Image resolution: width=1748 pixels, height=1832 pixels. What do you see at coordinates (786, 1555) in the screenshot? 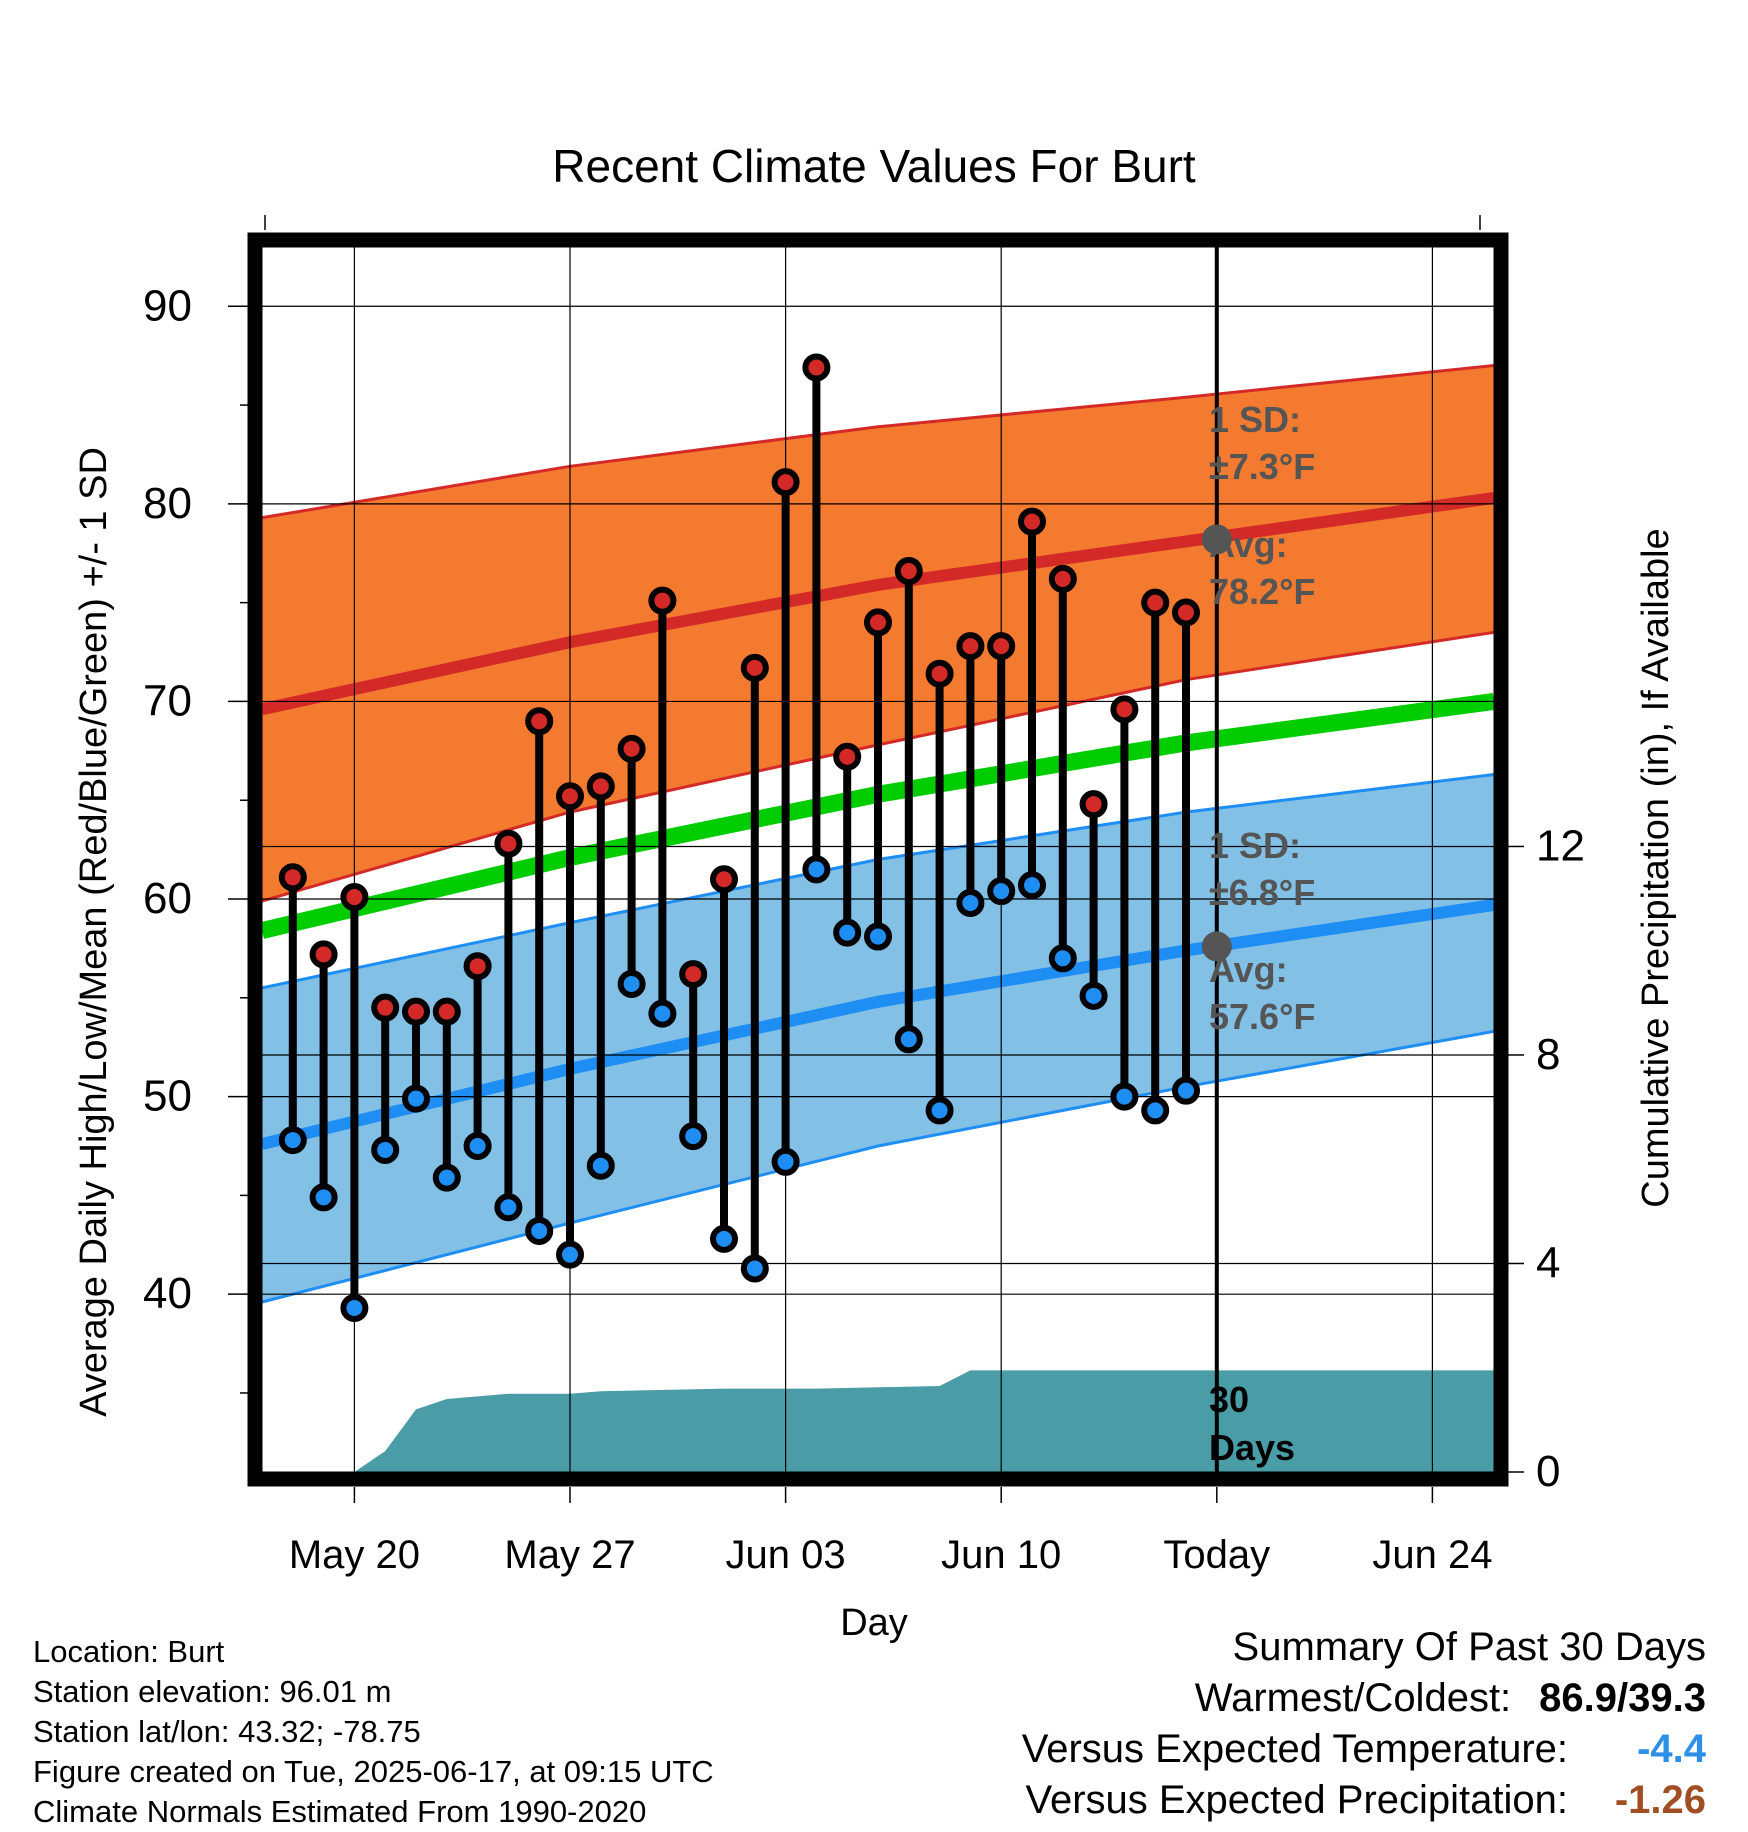
I see `x-tick-label: Jun 03` at bounding box center [786, 1555].